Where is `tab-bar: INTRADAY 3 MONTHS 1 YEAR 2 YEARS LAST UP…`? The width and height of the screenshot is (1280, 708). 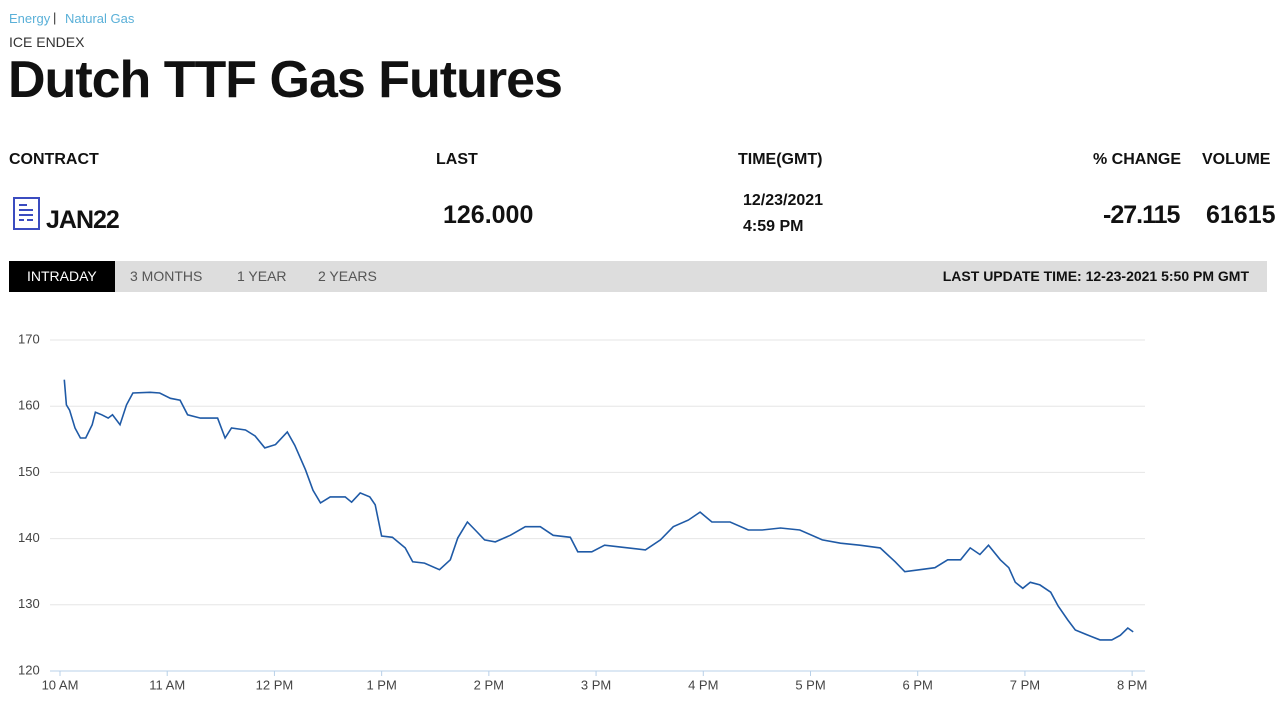 tab-bar: INTRADAY 3 MONTHS 1 YEAR 2 YEARS LAST UP… is located at coordinates (638, 276).